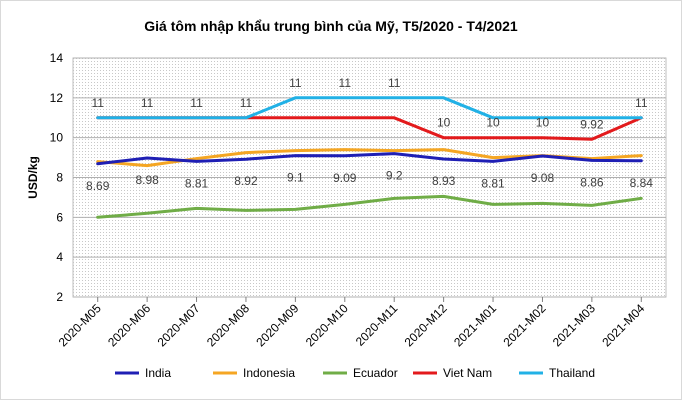 The width and height of the screenshot is (682, 401). What do you see at coordinates (369, 206) in the screenshot?
I see `series-line-ecuador` at bounding box center [369, 206].